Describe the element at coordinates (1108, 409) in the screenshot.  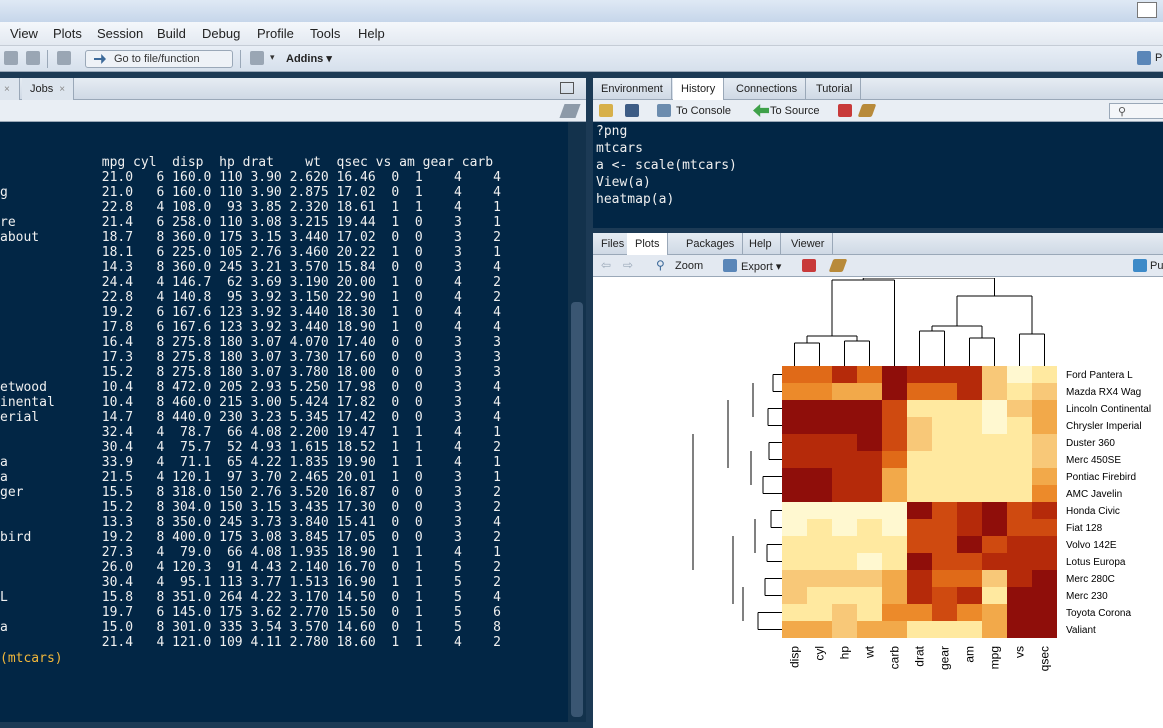
I see `row-label: Lincoln Continental` at that location.